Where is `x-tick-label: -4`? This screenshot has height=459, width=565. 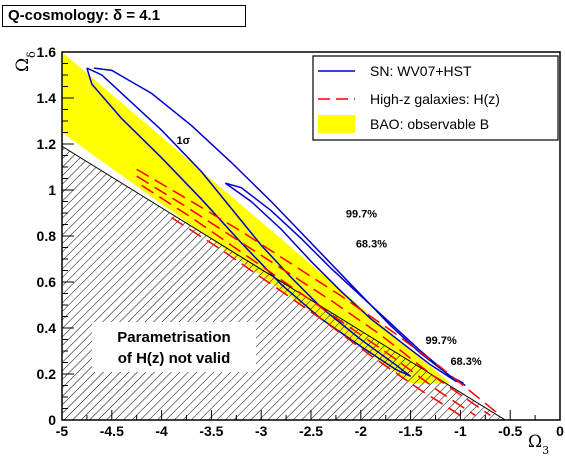
x-tick-label: -4 is located at coordinates (161, 431).